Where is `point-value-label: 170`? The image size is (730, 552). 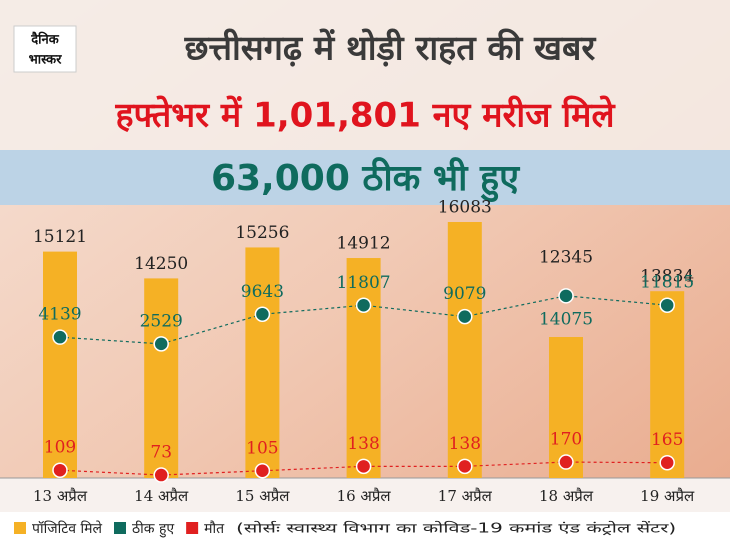 point-value-label: 170 is located at coordinates (566, 440).